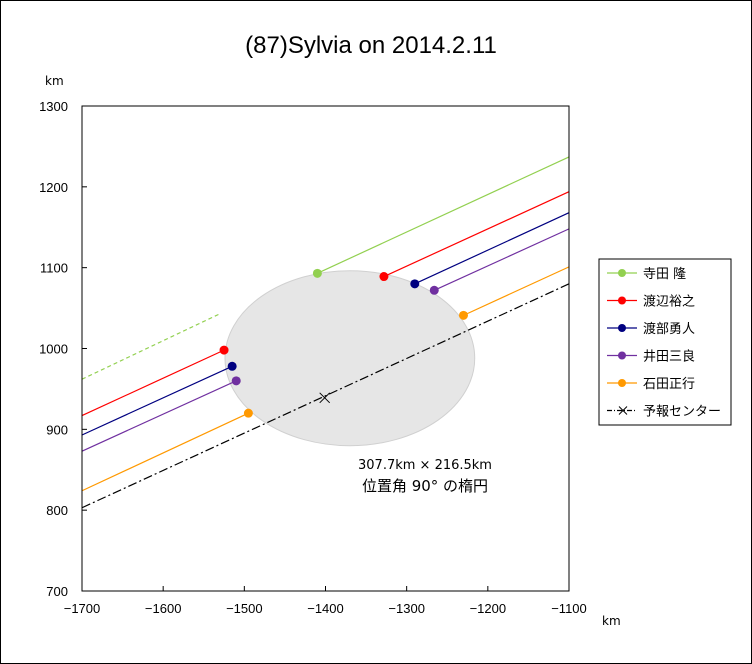  Describe the element at coordinates (669, 302) in the screenshot. I see `legend-label-1: 渡辺裕之` at that location.